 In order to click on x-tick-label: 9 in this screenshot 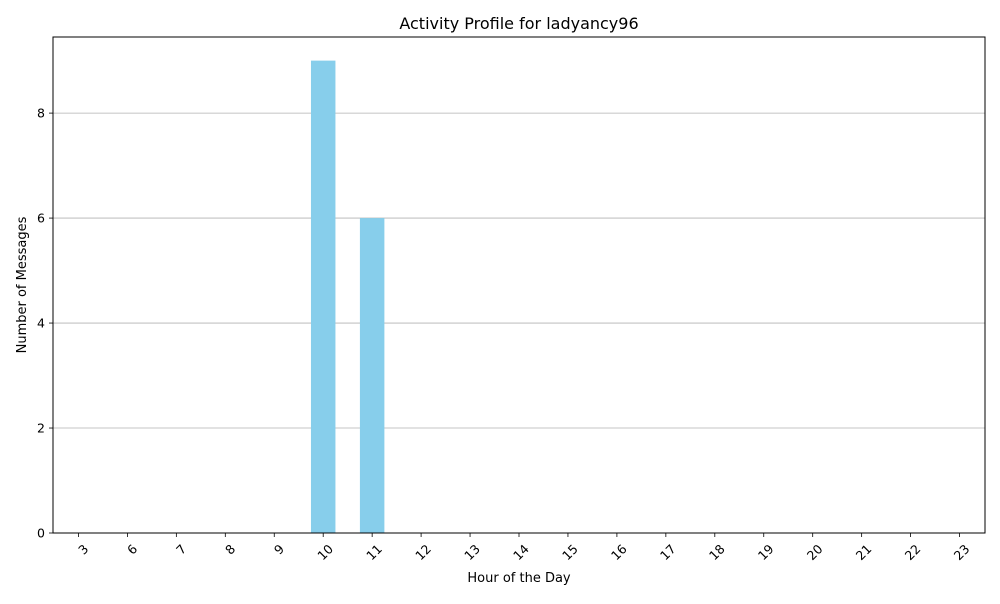, I will do `click(279, 549)`.